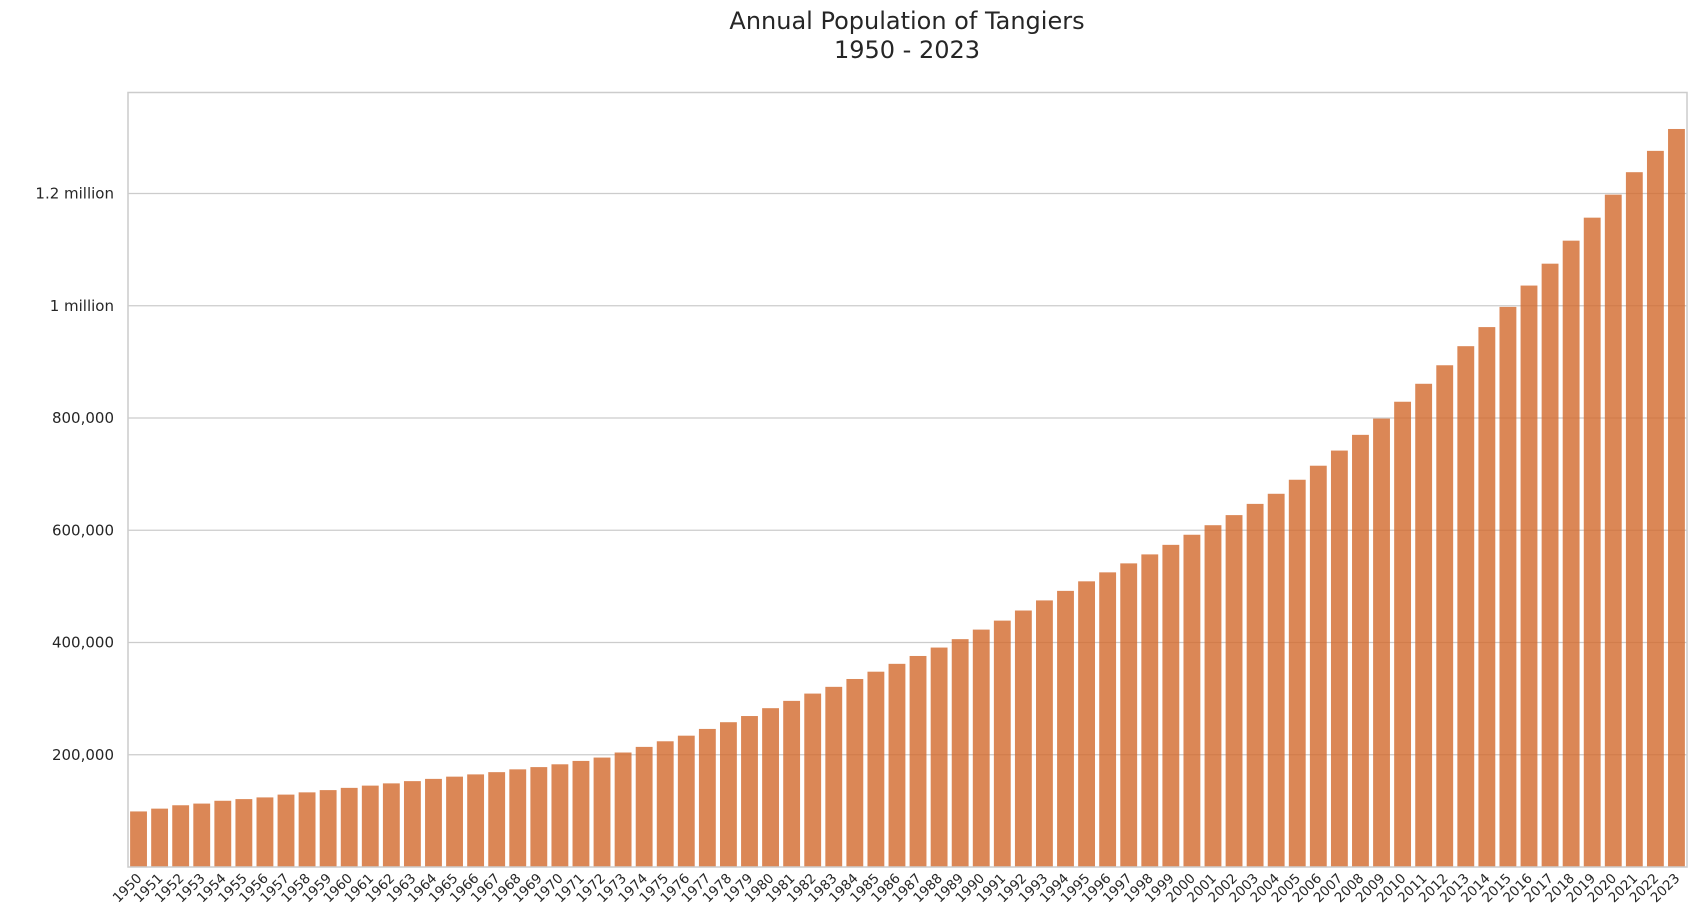 The width and height of the screenshot is (1694, 919). Describe the element at coordinates (960, 753) in the screenshot. I see `bar-1989` at that location.